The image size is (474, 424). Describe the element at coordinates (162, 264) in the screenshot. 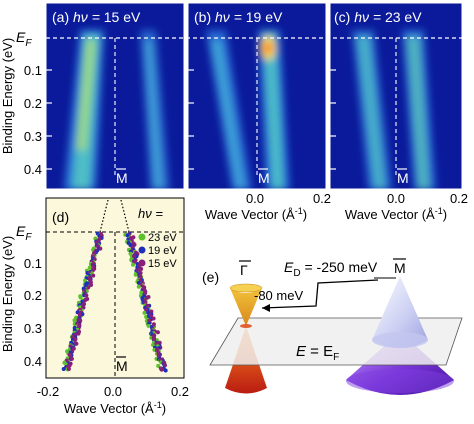

I see `legend-label-15ev: 15 eV` at that location.